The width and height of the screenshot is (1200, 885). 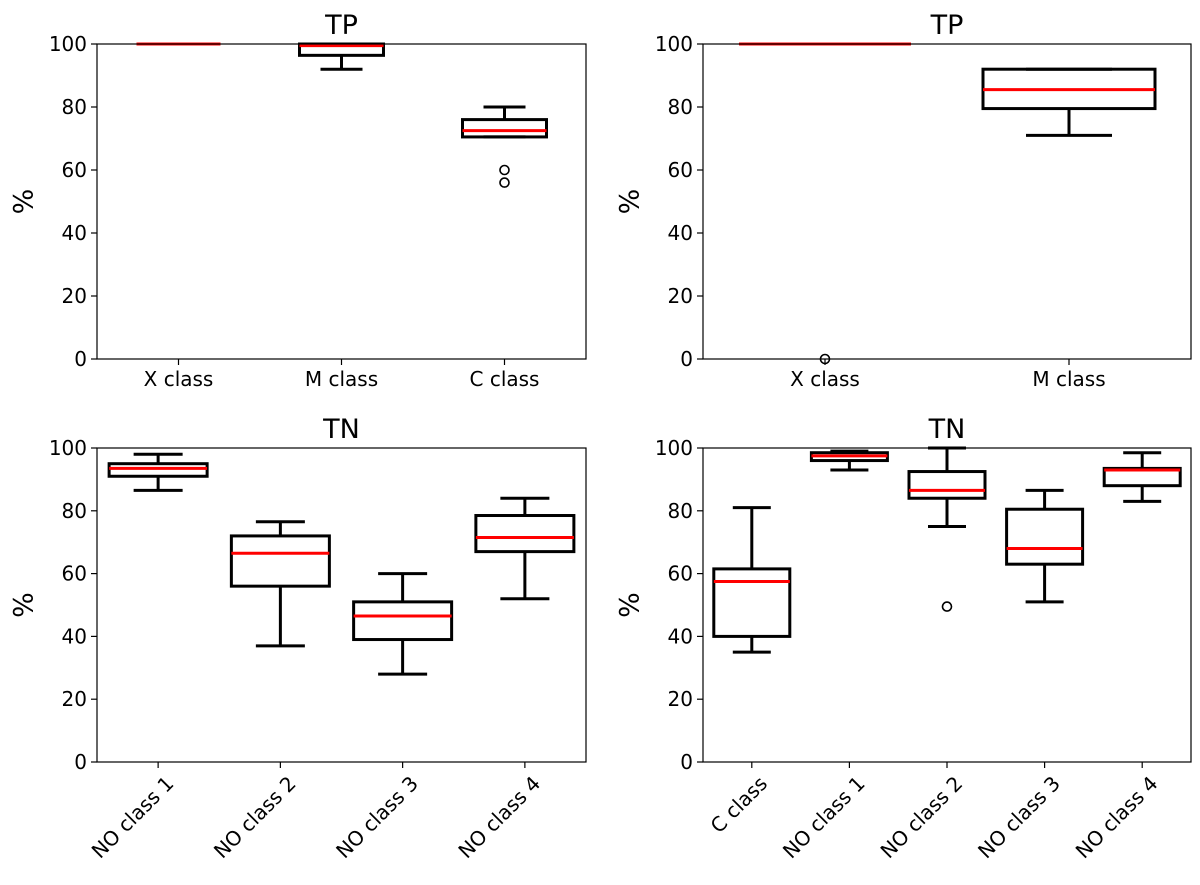 What do you see at coordinates (825, 203) in the screenshot?
I see `box-x-class` at bounding box center [825, 203].